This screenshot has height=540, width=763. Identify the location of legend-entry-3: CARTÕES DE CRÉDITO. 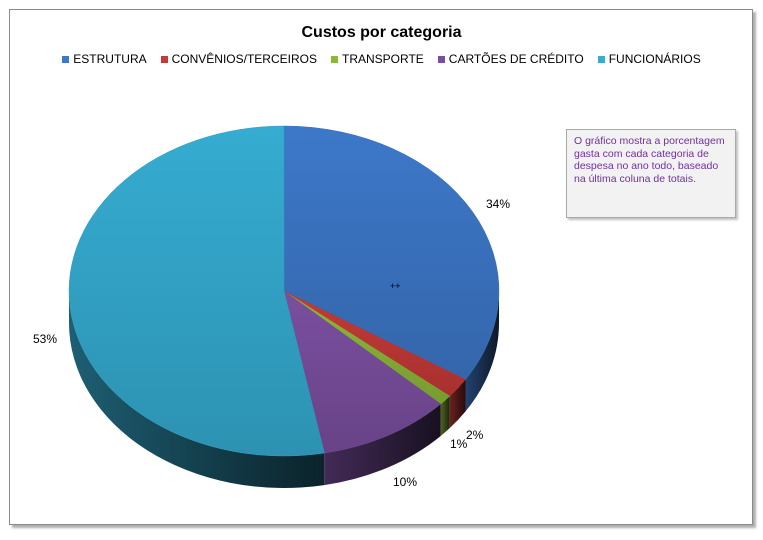
(510, 59).